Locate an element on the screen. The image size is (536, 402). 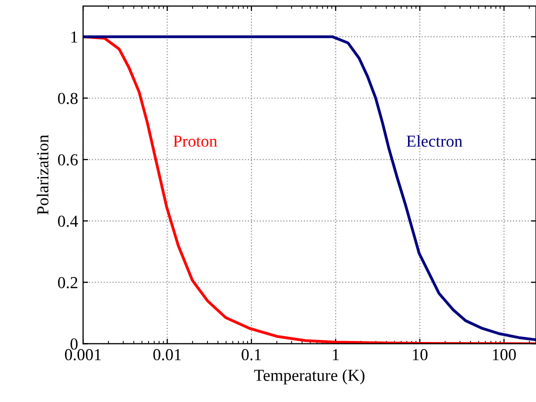
y-tick-label: 0.4 is located at coordinates (68, 221).